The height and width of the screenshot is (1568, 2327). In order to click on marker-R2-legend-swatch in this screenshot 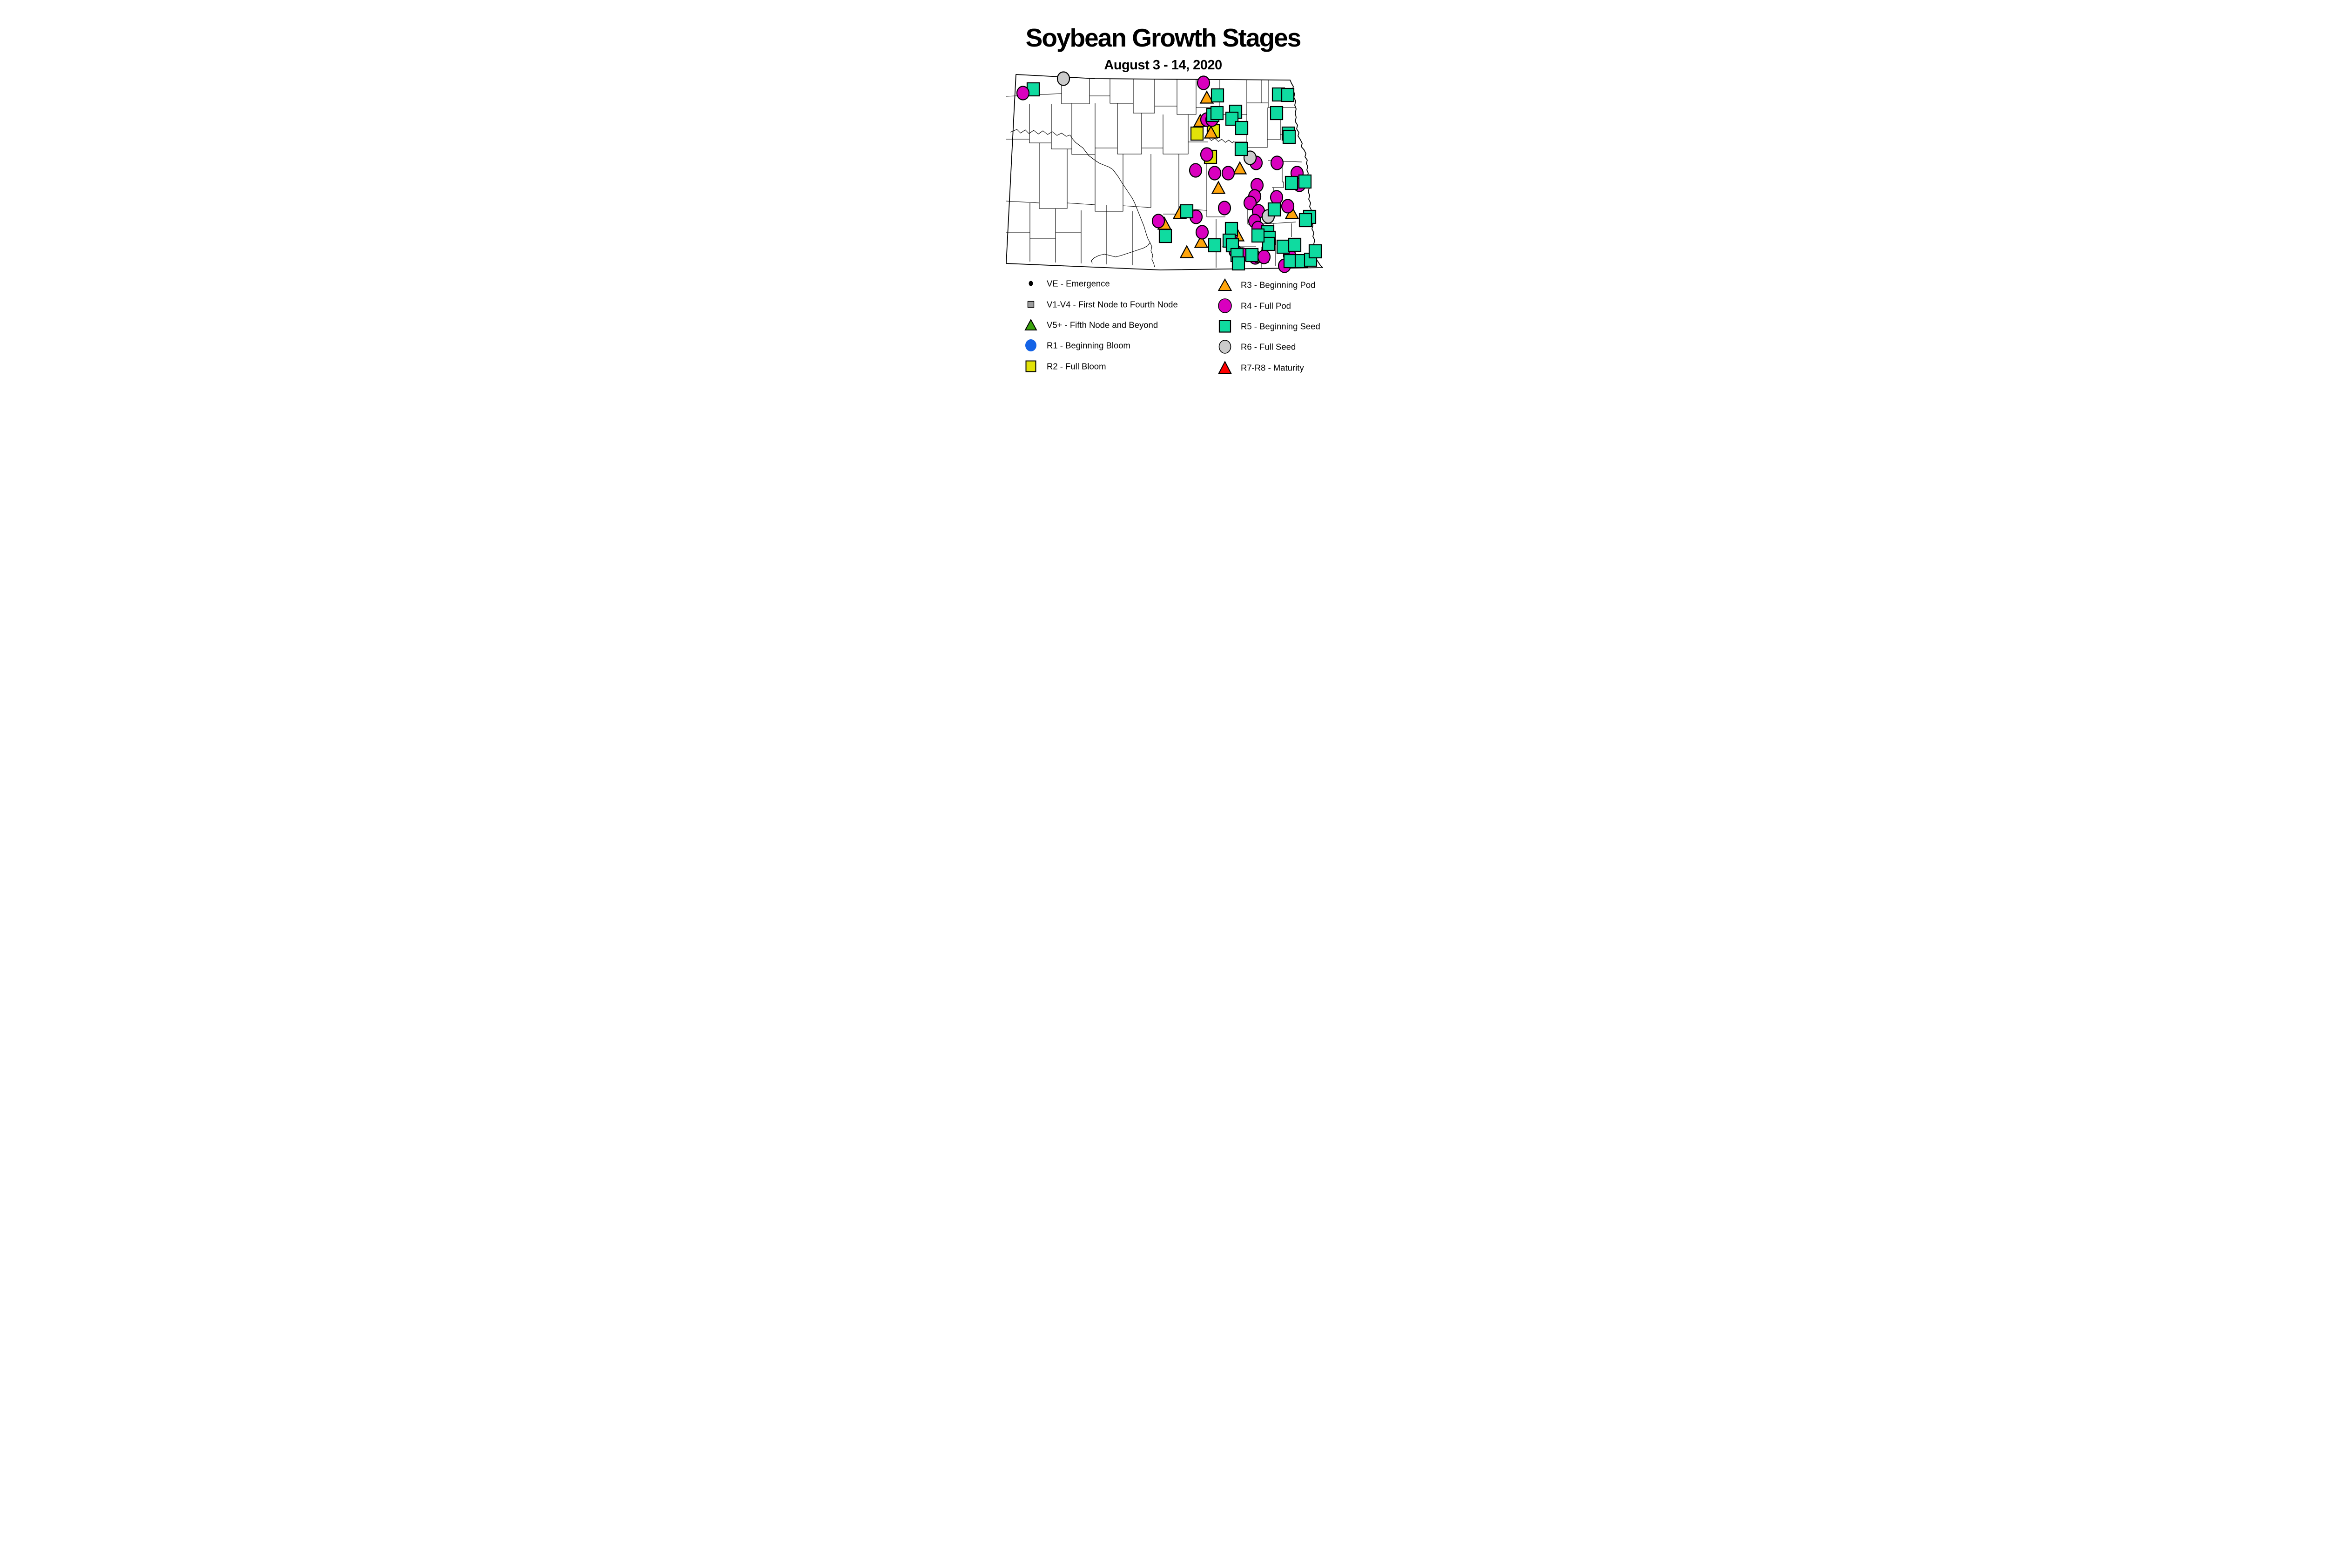, I will do `click(1030, 366)`.